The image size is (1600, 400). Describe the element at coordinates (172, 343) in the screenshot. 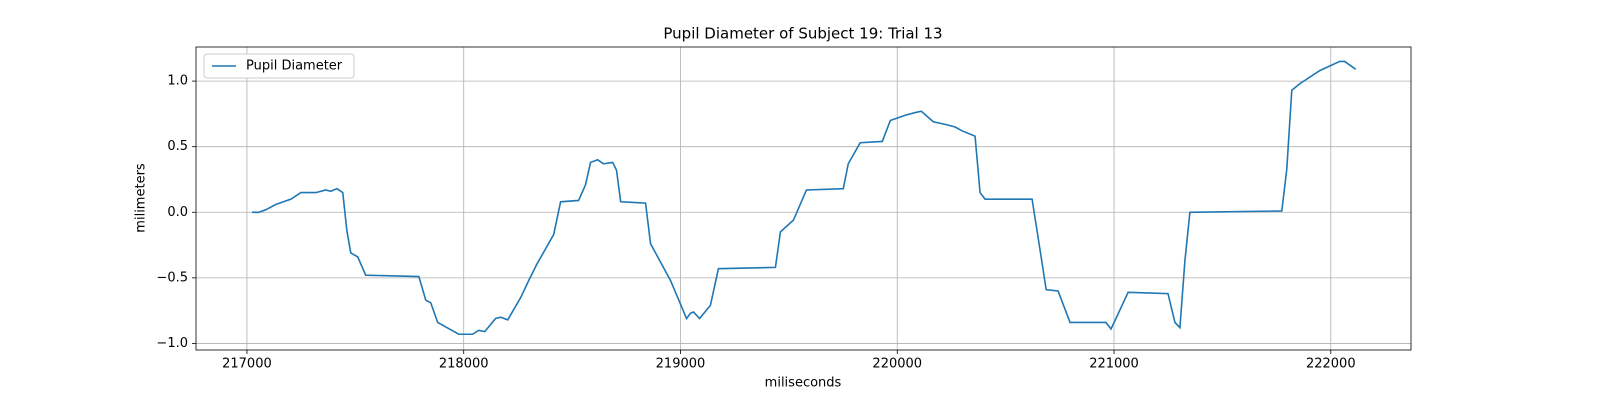

I see `y-tick-label: −1.0` at that location.